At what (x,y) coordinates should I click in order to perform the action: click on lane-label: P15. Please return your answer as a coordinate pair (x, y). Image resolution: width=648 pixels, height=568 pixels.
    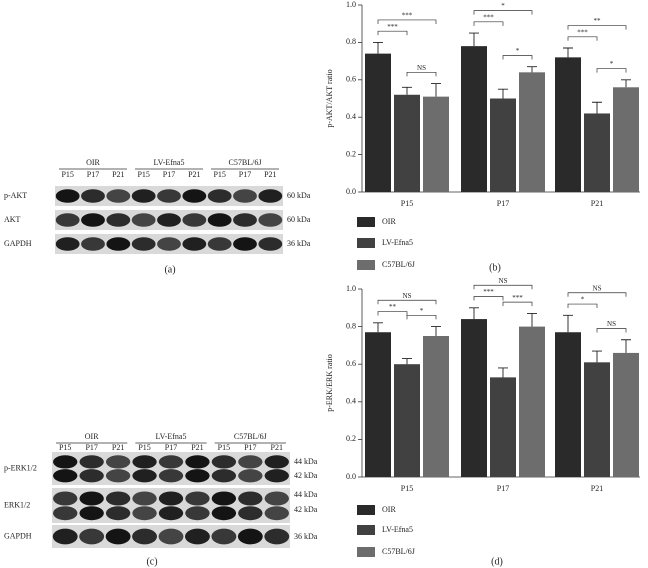
    Looking at the image, I should click on (224, 447).